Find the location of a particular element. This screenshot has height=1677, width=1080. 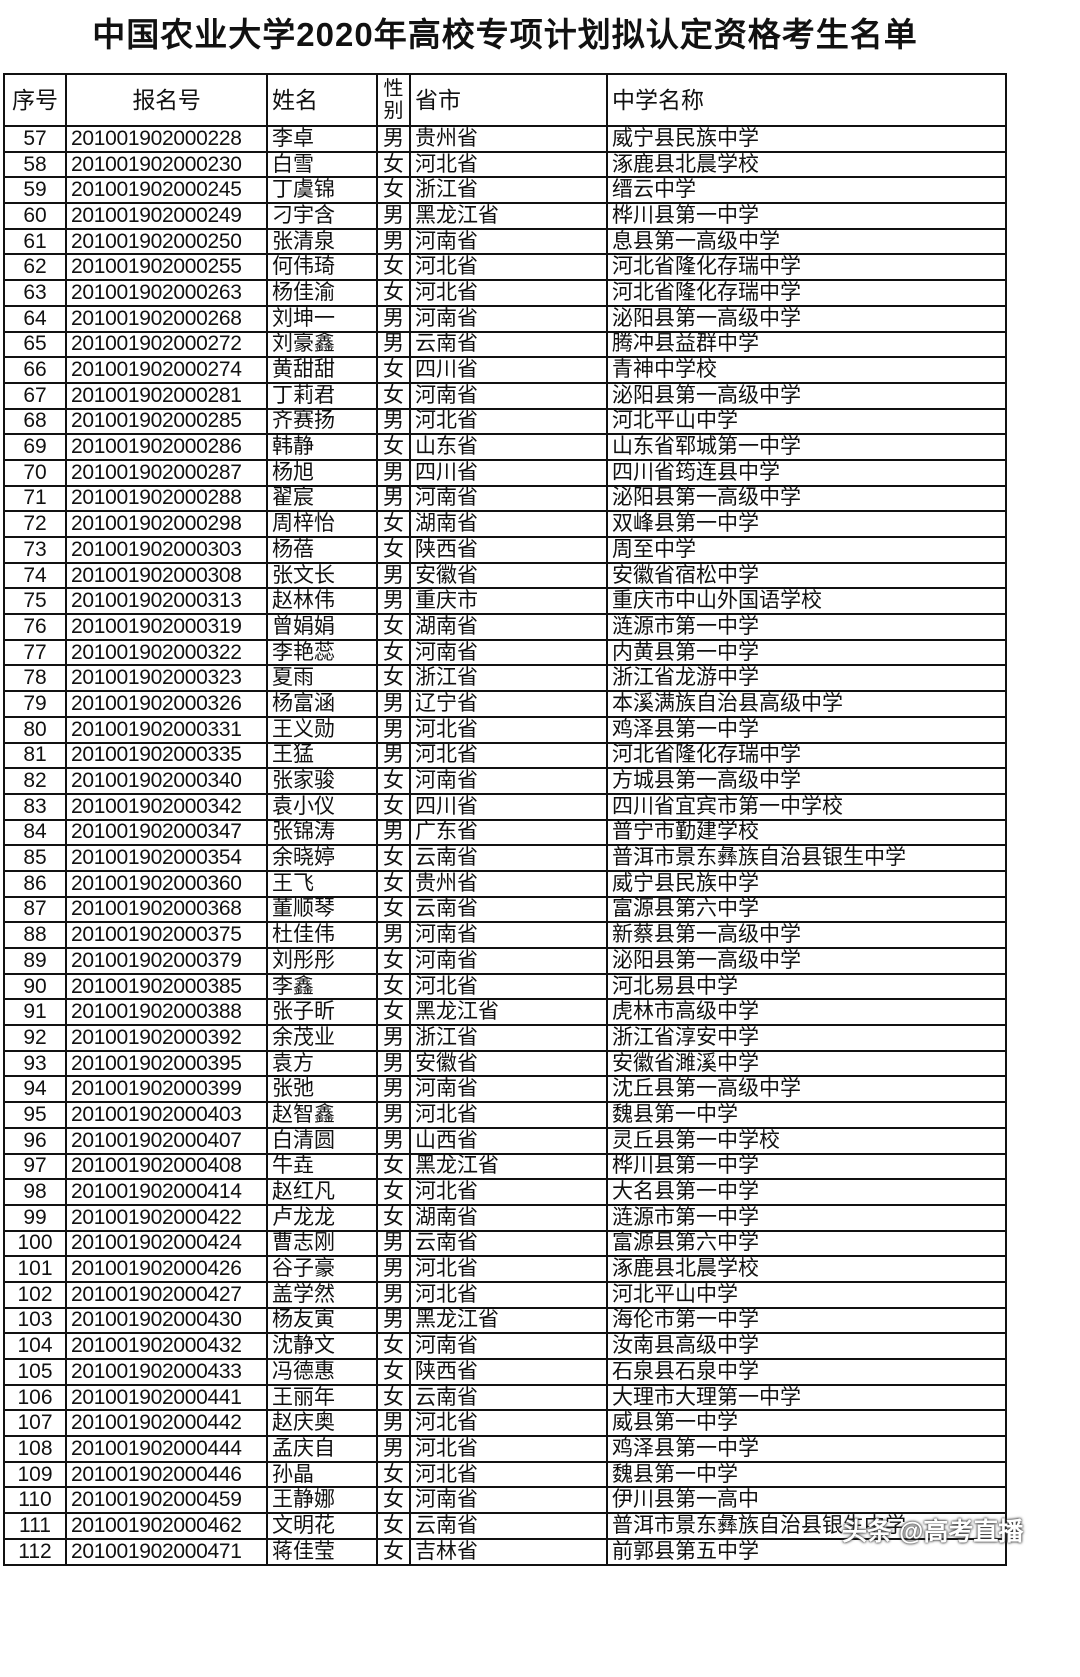

cell-index: 86 is located at coordinates (35, 883).